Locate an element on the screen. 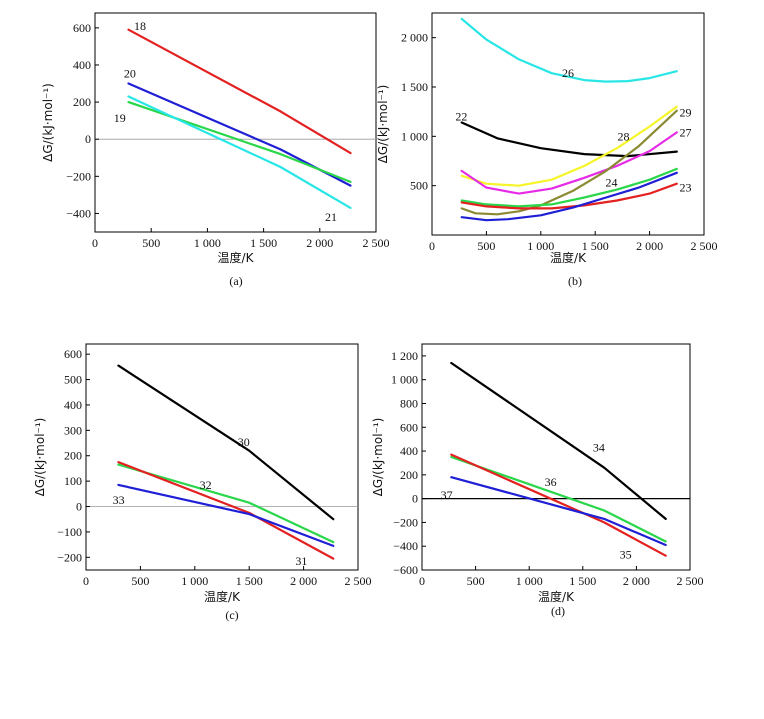 The image size is (764, 719). y-tick-label: 1 200 is located at coordinates (404, 356).